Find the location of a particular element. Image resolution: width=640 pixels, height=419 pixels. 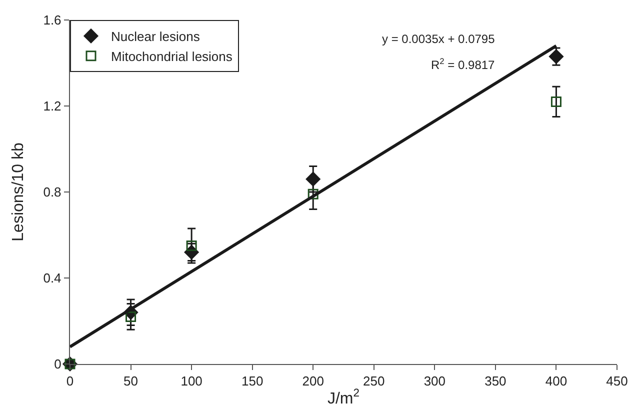

x-tick-label: 150 is located at coordinates (252, 381).